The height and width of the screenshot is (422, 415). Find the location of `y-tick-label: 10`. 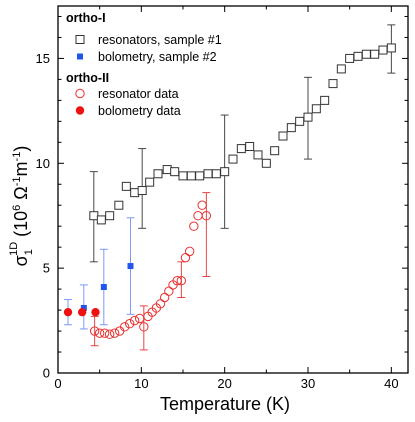

y-tick-label: 10 is located at coordinates (43, 163).